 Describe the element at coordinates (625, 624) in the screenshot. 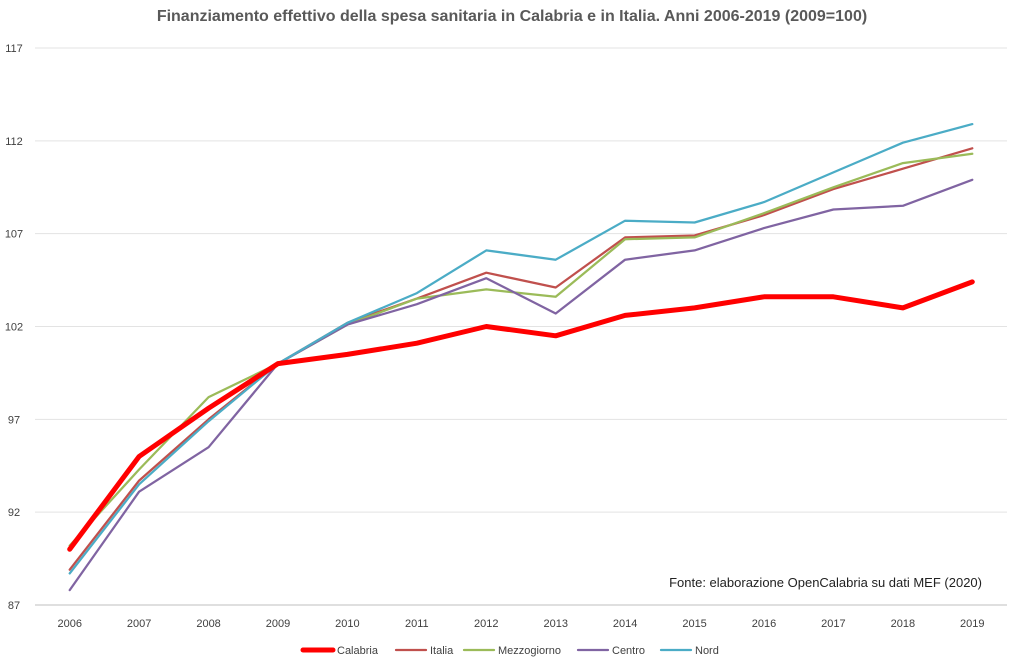

I see `x-tick-label: 2014` at that location.